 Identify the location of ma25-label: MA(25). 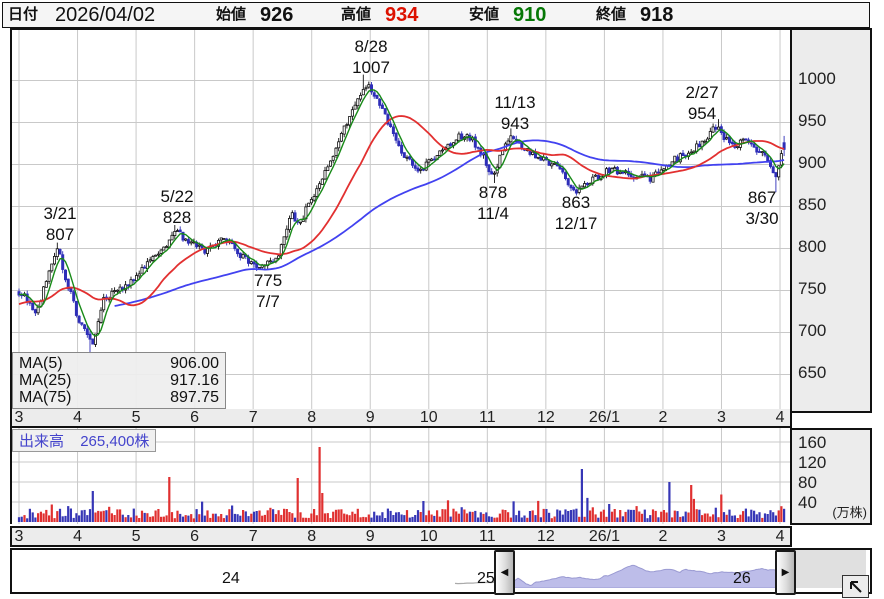
(45, 380).